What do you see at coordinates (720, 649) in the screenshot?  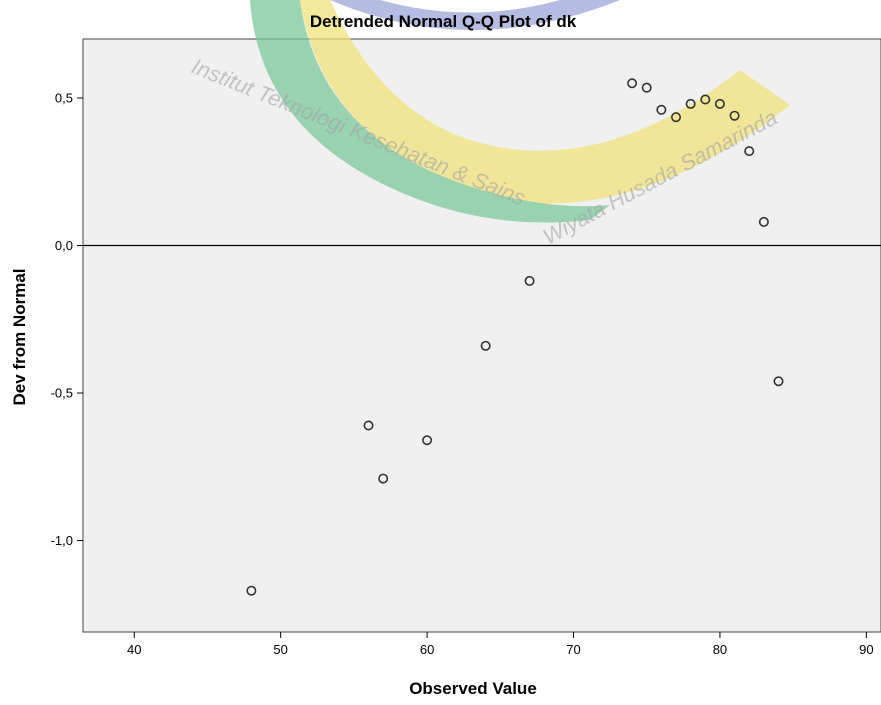 I see `x-tick-label: 80` at bounding box center [720, 649].